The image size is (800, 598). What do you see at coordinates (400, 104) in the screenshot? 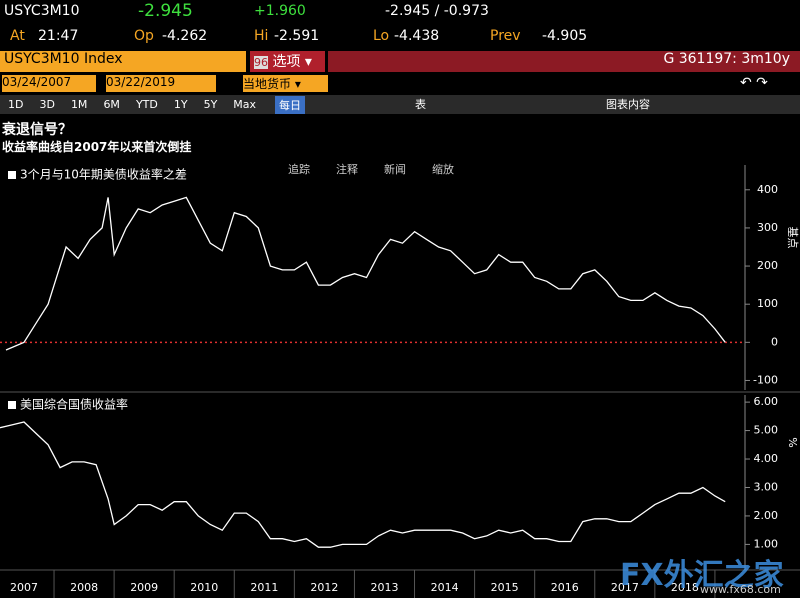
I see `toolbar: 1D 3D 1M 6M YTD 1Y 5Y Max` at bounding box center [400, 104].